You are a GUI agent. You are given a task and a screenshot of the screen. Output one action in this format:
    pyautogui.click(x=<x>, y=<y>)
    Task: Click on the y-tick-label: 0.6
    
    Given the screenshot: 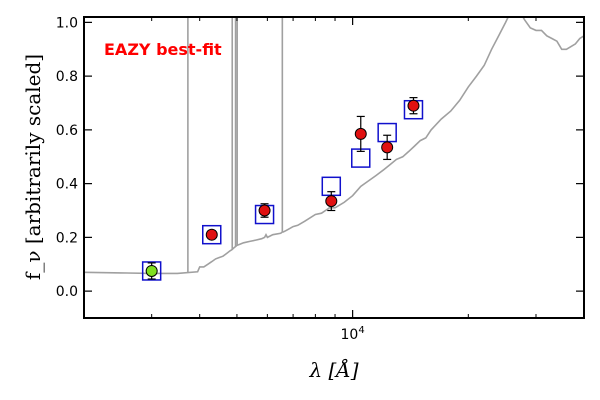 What is the action you would take?
    pyautogui.click(x=67, y=131)
    